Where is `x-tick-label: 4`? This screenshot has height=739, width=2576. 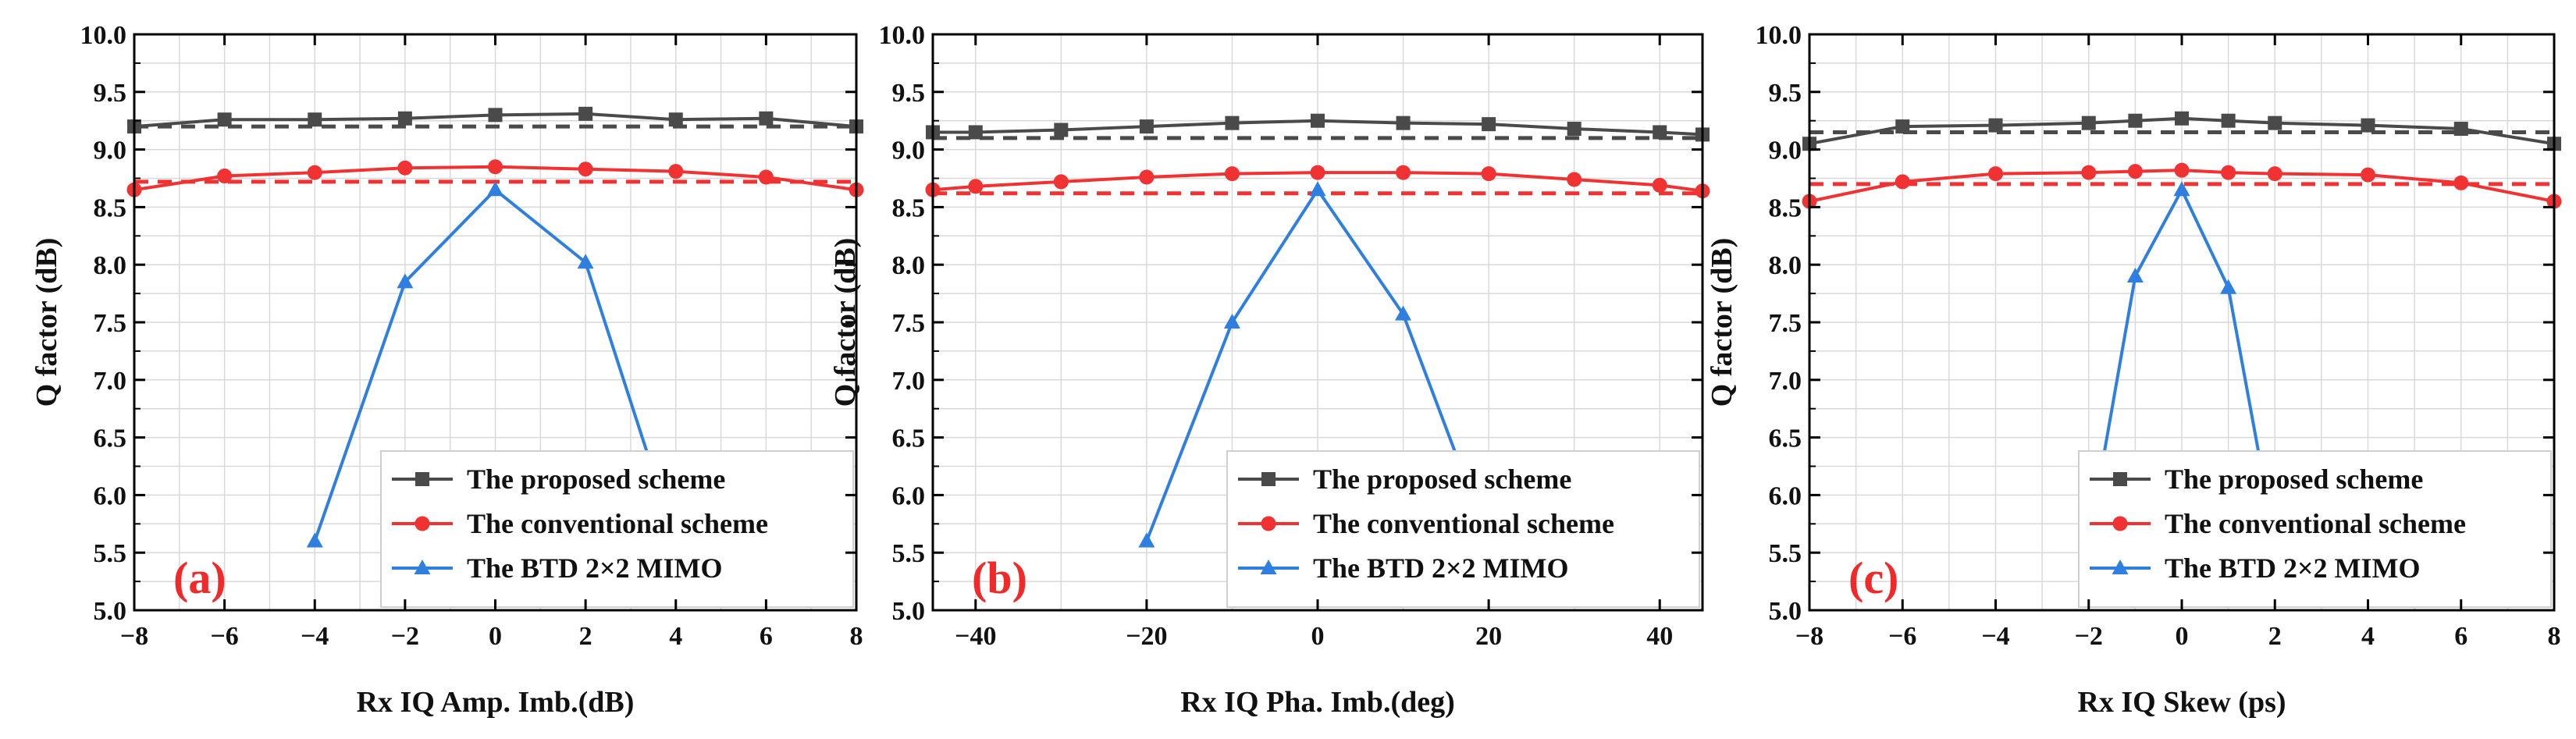
x-tick-label: 4 is located at coordinates (2368, 636).